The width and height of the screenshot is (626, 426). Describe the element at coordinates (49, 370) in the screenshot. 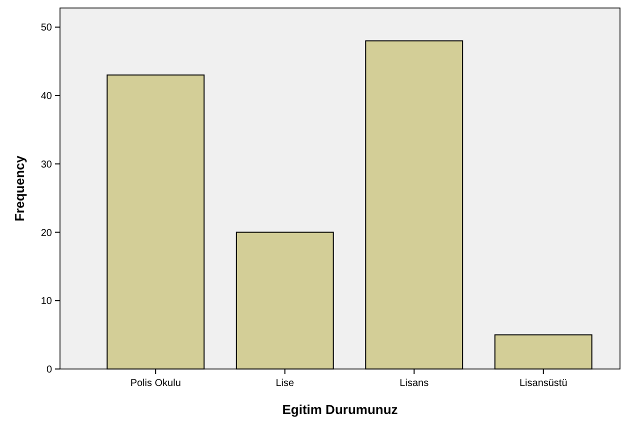

I see `y-tick-label: 0` at that location.